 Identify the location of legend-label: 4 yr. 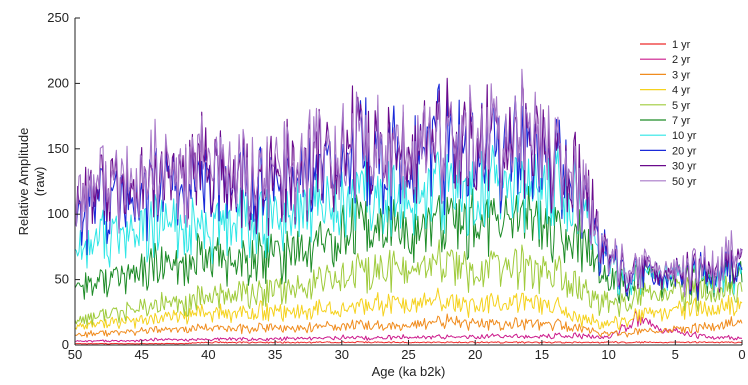
(681, 91).